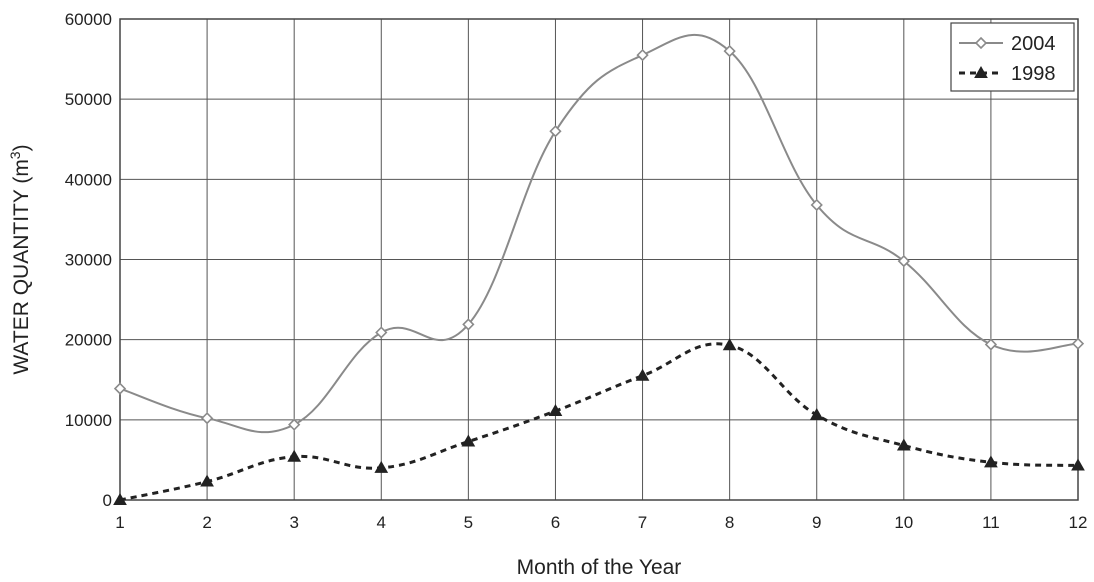 This screenshot has height=582, width=1094. I want to click on y-tick-label: 40000, so click(88, 179).